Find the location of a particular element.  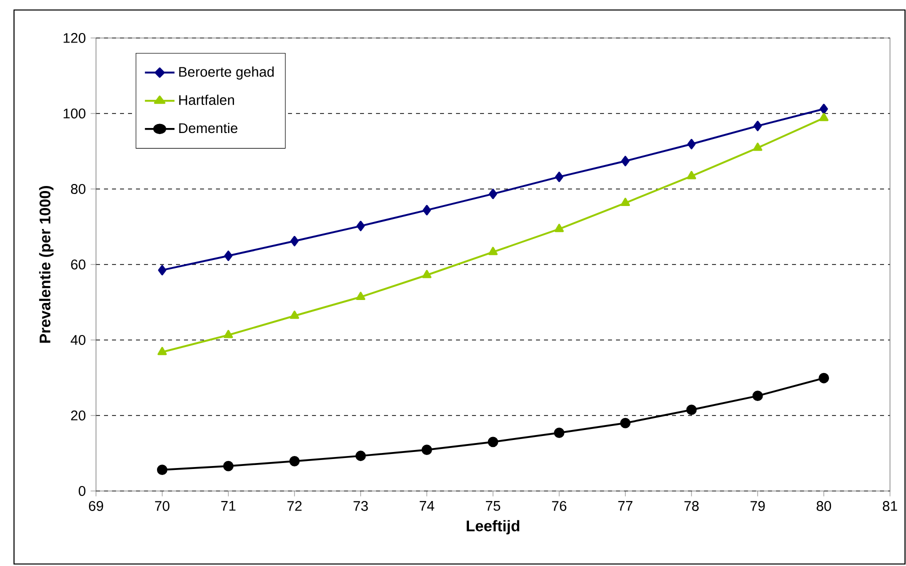

y-tick-label: 60 is located at coordinates (78, 265).